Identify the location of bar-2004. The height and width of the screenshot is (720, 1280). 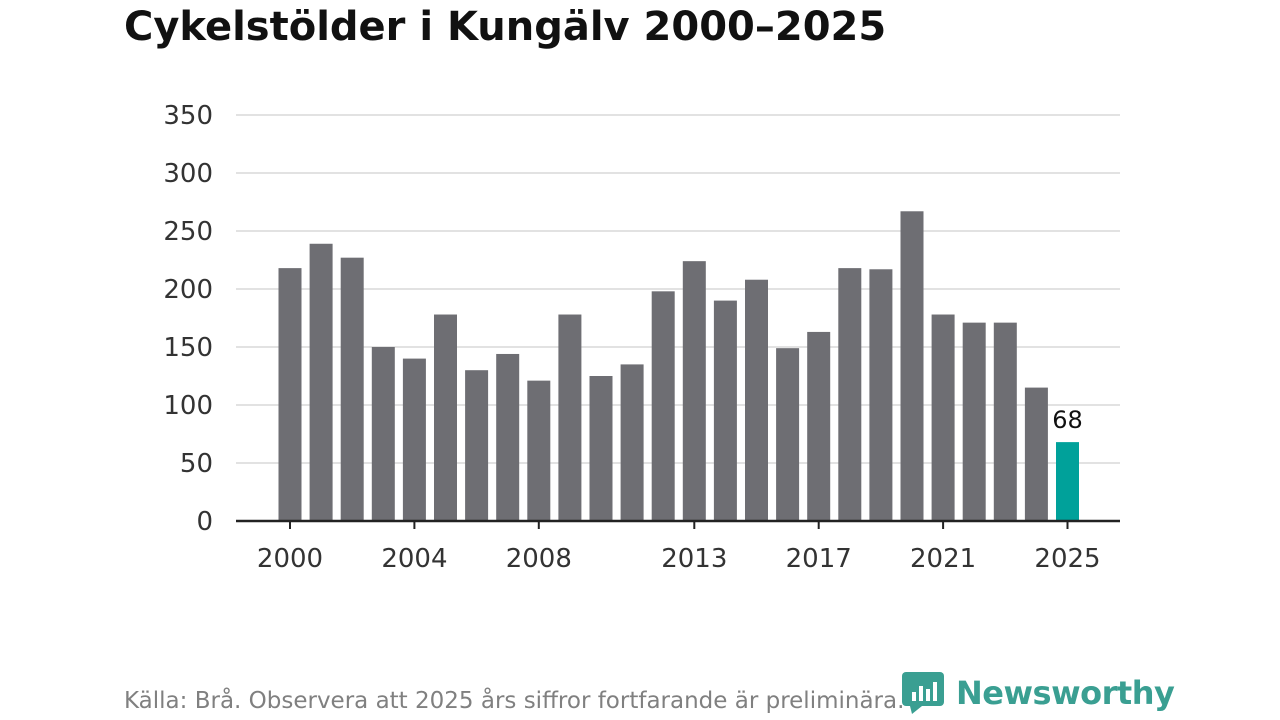
(414, 439).